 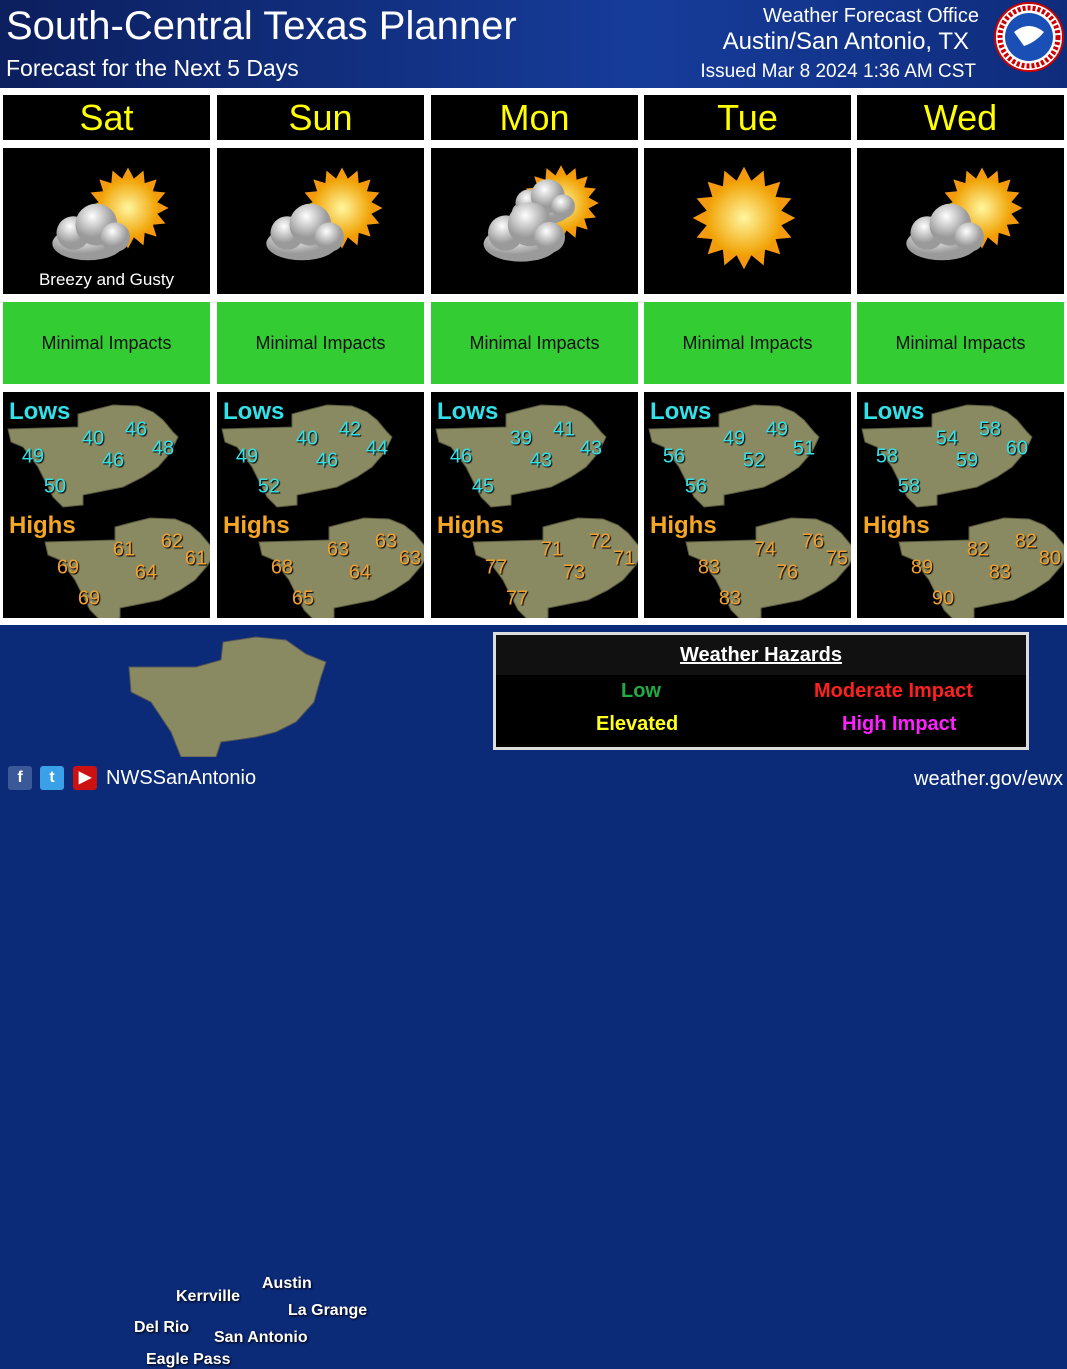 What do you see at coordinates (804, 448) in the screenshot?
I see `low-temp: 51` at bounding box center [804, 448].